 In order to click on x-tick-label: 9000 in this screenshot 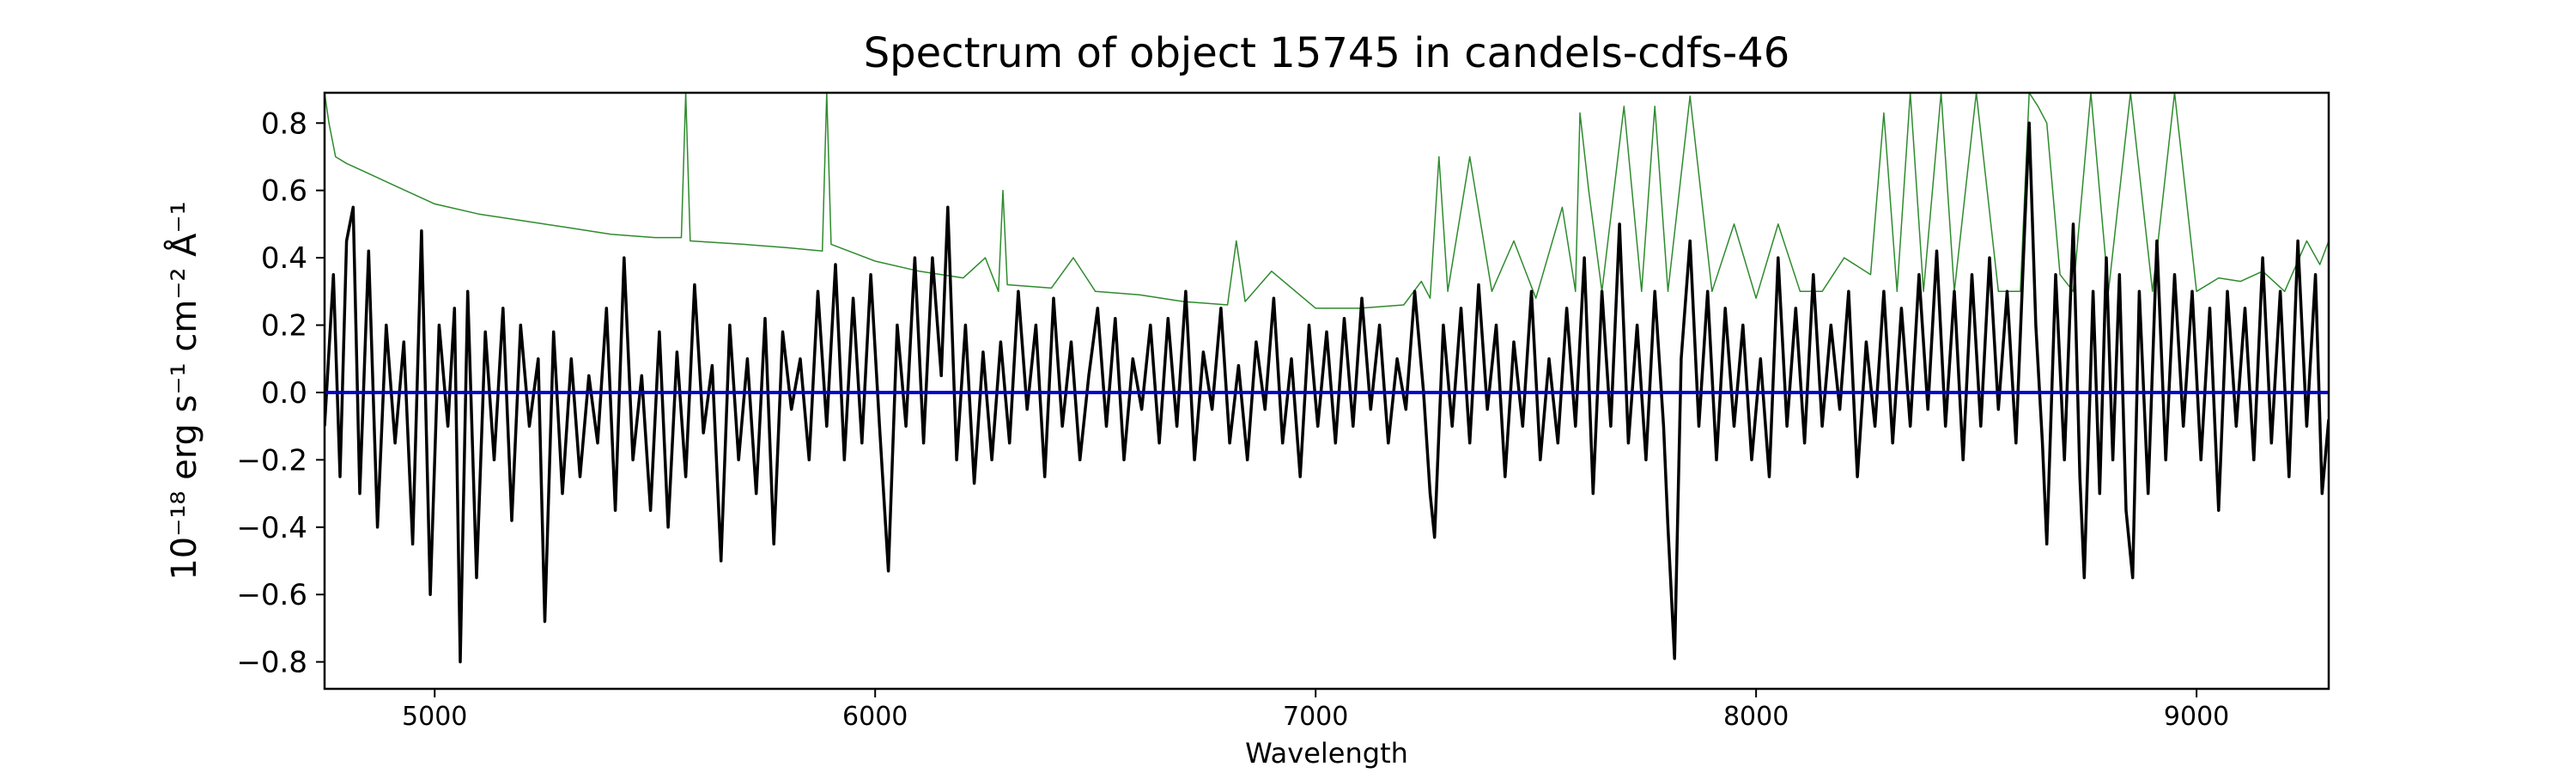, I will do `click(2196, 717)`.